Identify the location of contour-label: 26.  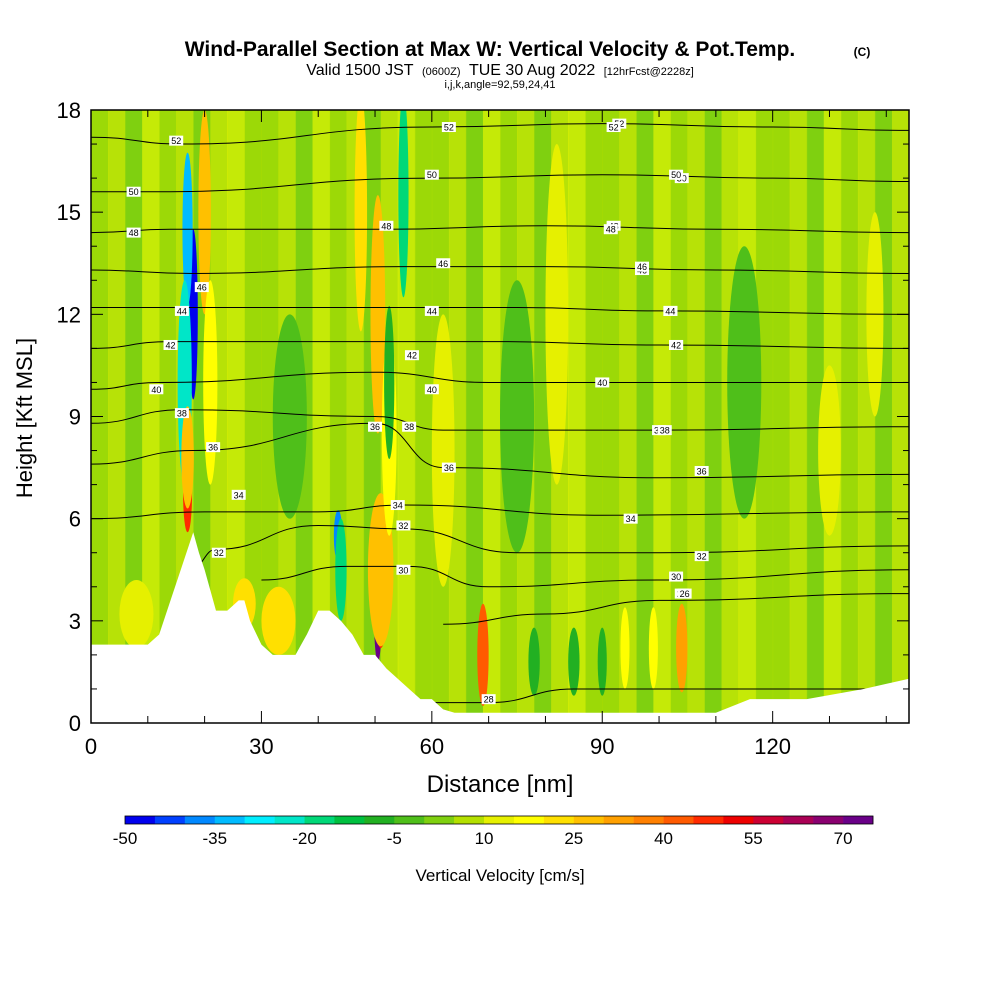
(684, 593).